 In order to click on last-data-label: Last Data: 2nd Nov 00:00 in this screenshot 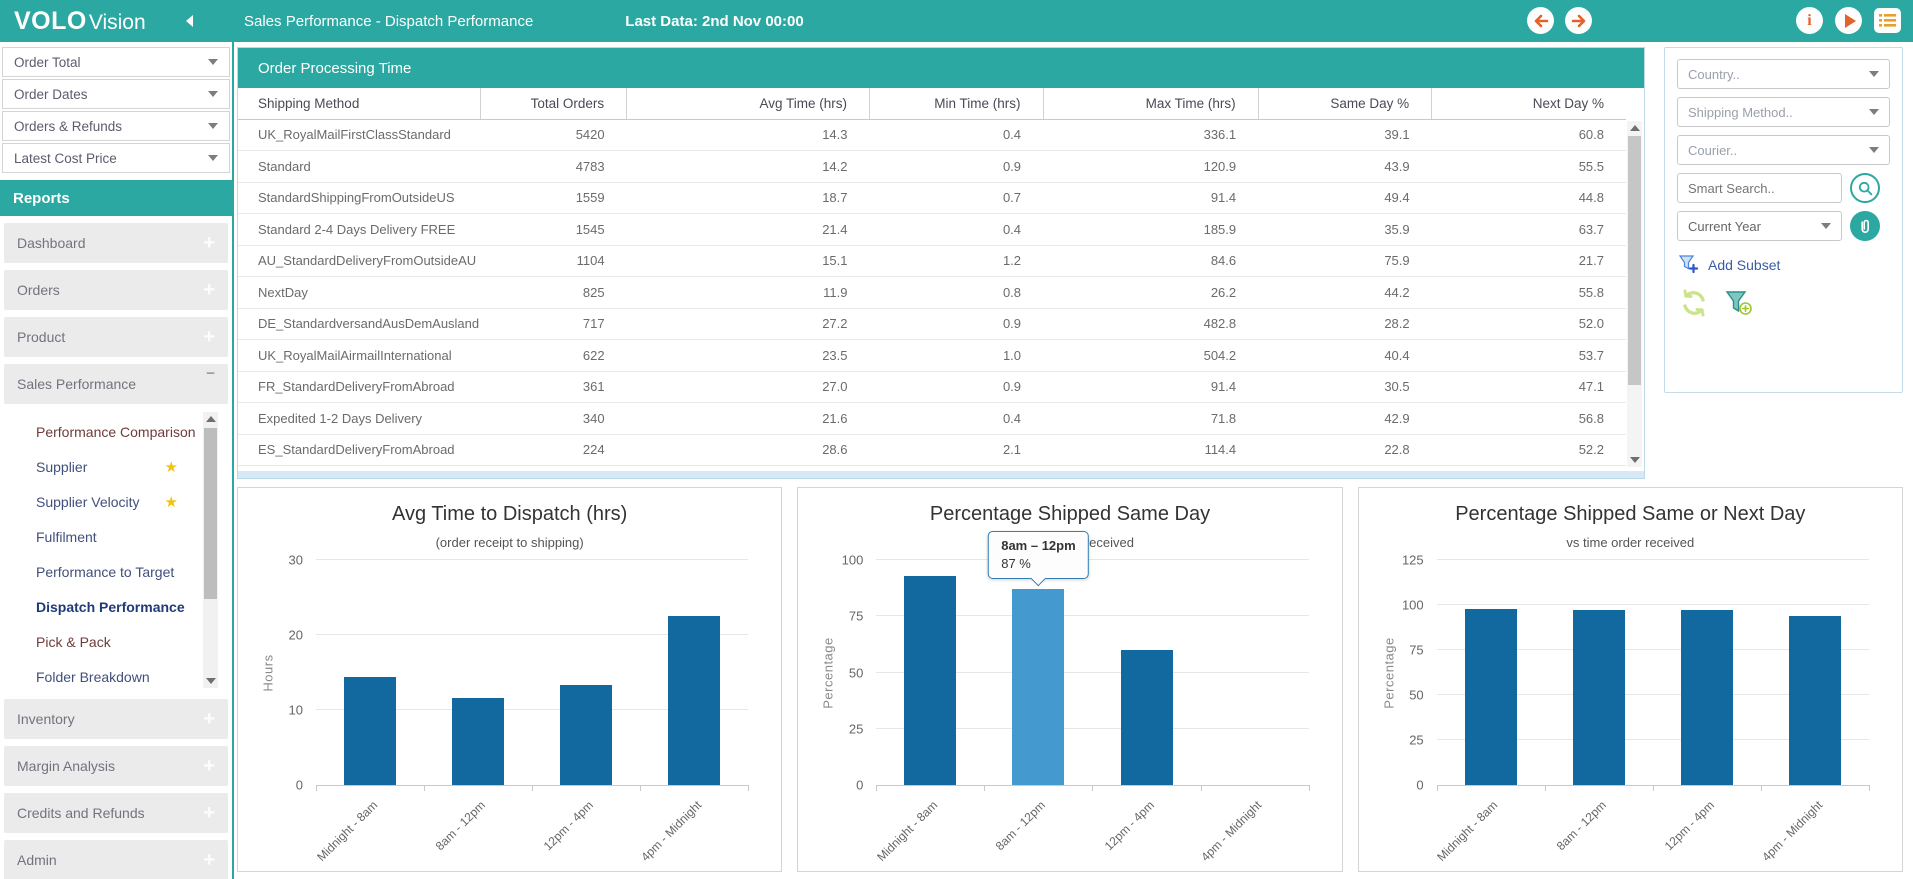, I will do `click(714, 21)`.